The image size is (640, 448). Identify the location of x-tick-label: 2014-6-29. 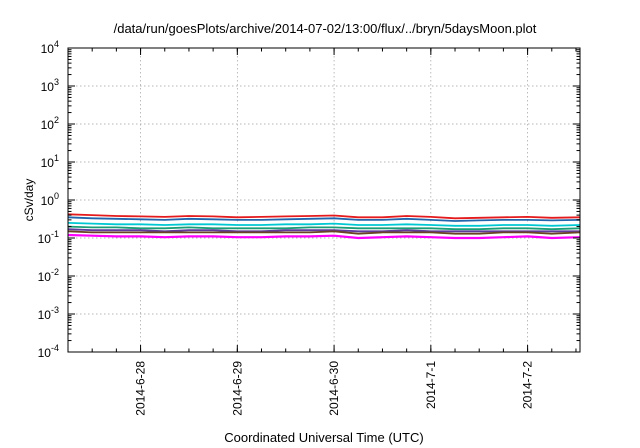
(237, 388).